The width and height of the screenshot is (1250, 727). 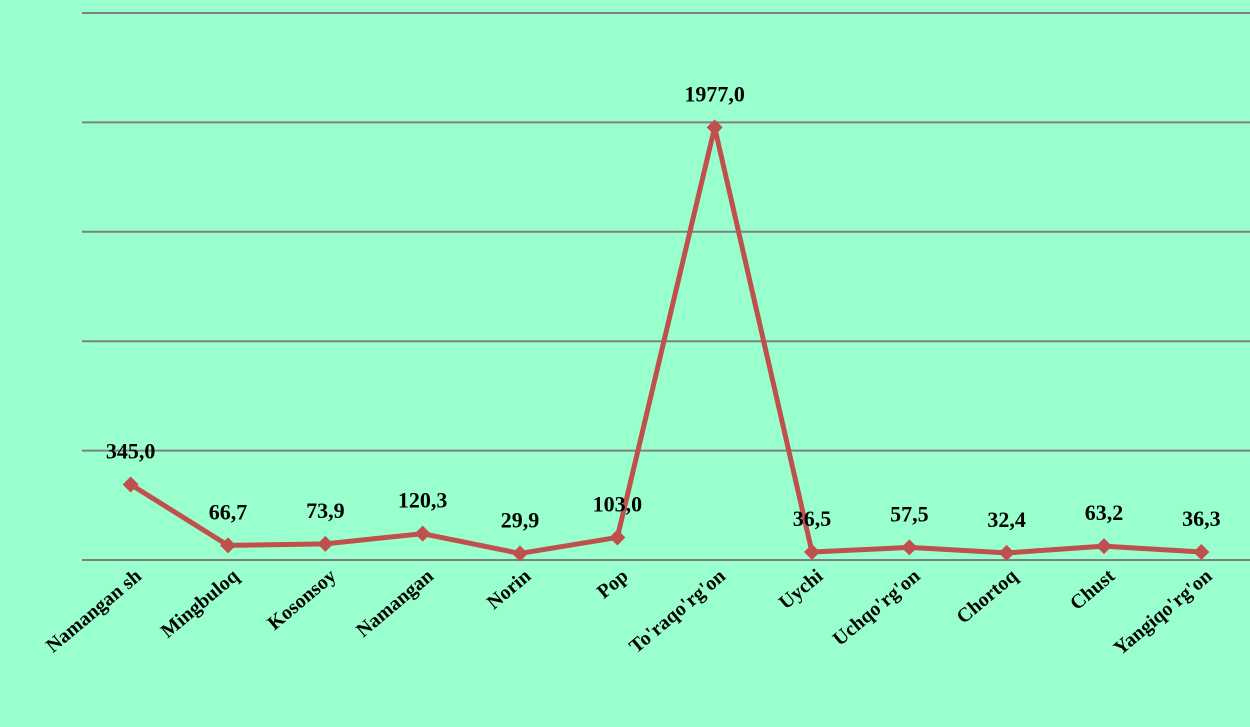 What do you see at coordinates (812, 518) in the screenshot?
I see `data-label: 36,5` at bounding box center [812, 518].